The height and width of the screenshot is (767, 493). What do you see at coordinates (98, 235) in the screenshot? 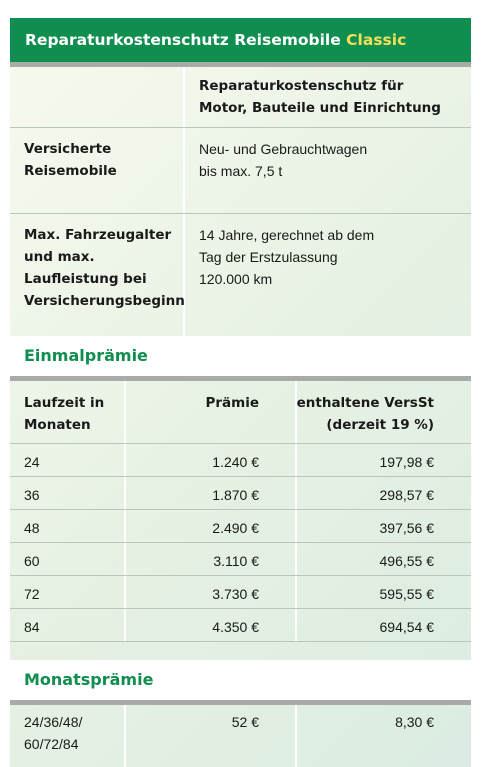
I see `info-label-age-1: Max. Fahrzeugalter` at bounding box center [98, 235].